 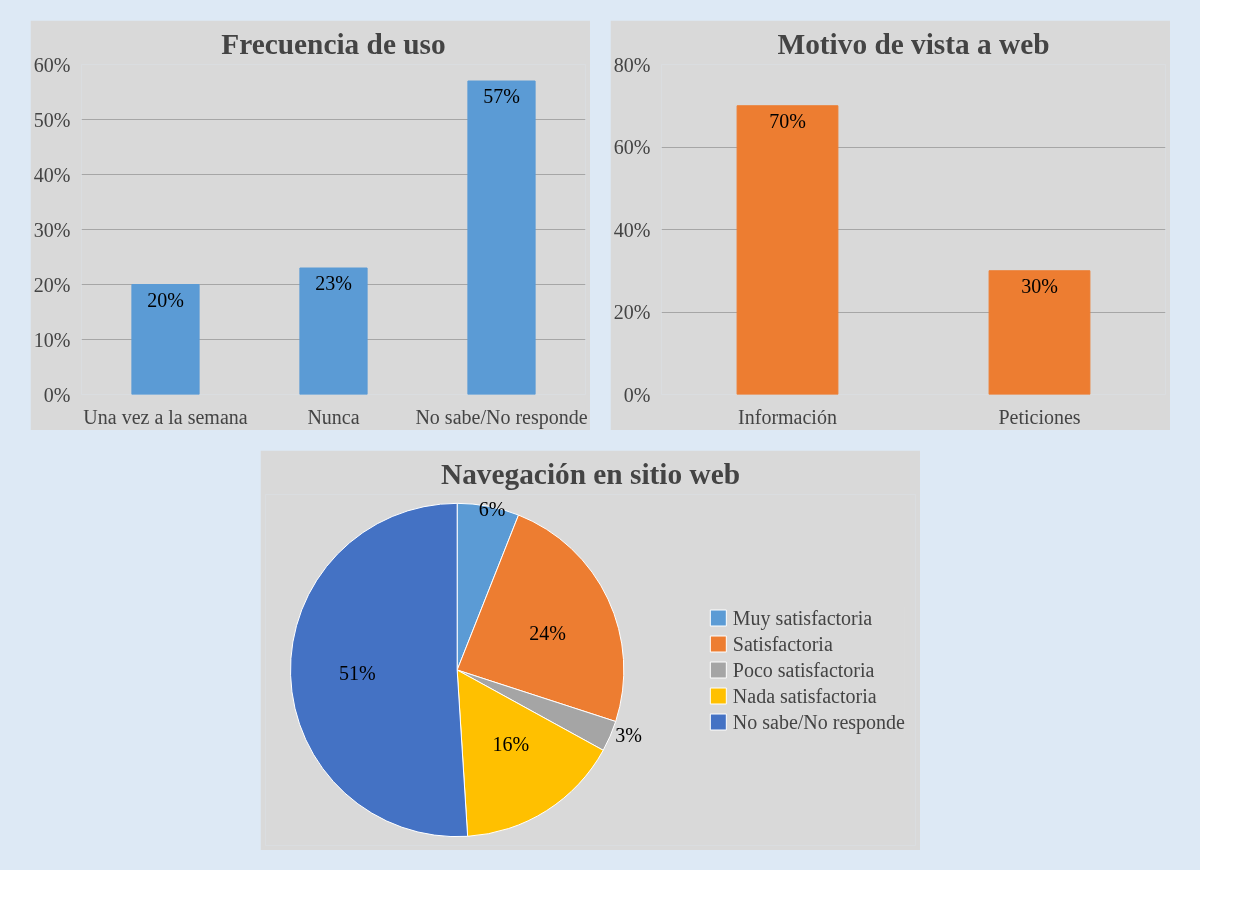 What do you see at coordinates (333, 43) in the screenshot?
I see `chart-title: Frecuencia de uso` at bounding box center [333, 43].